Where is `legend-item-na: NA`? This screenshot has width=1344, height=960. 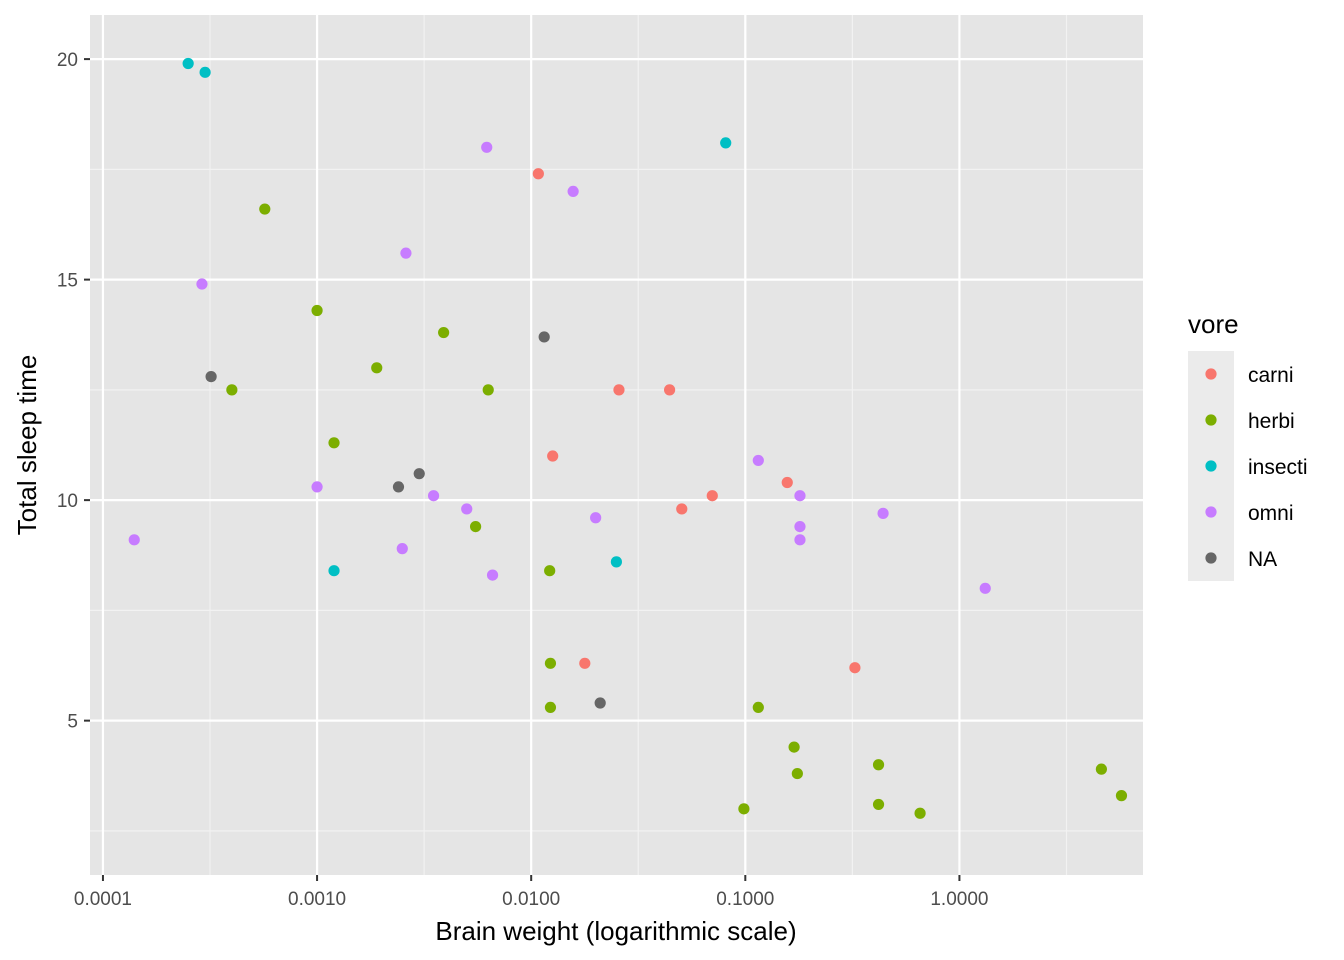 legend-item-na: NA is located at coordinates (1241, 559).